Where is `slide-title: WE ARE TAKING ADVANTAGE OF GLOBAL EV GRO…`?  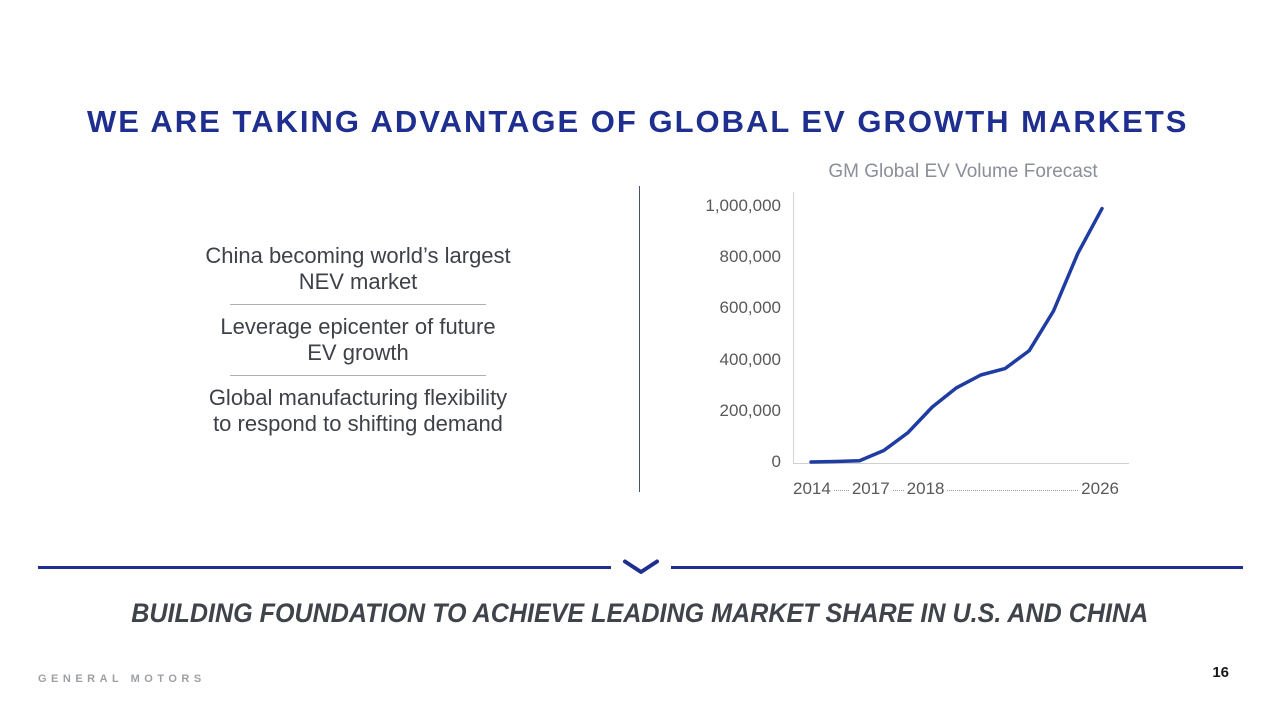 slide-title: WE ARE TAKING ADVANTAGE OF GLOBAL EV GRO… is located at coordinates (638, 121).